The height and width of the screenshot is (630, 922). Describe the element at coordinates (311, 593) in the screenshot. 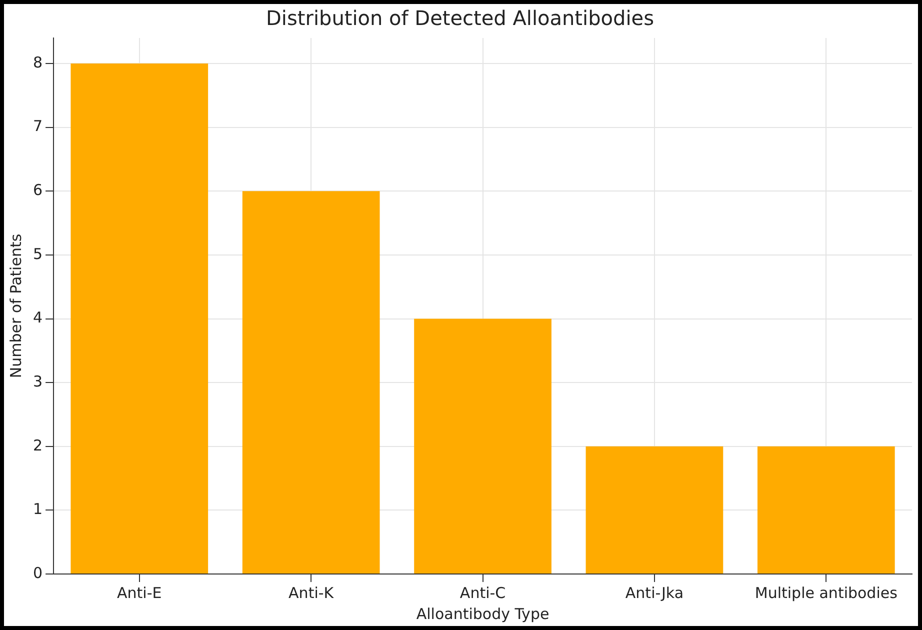

I see `x-tick-label: Anti-K` at that location.